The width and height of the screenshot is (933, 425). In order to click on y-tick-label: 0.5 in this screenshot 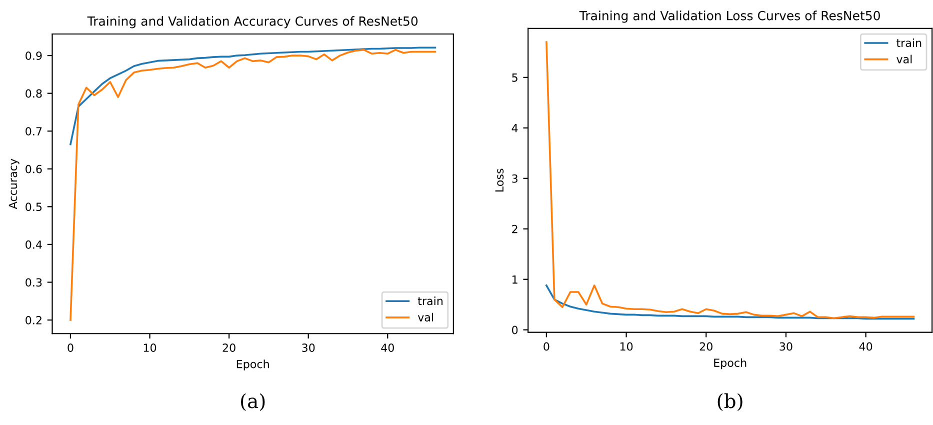, I will do `click(34, 207)`.